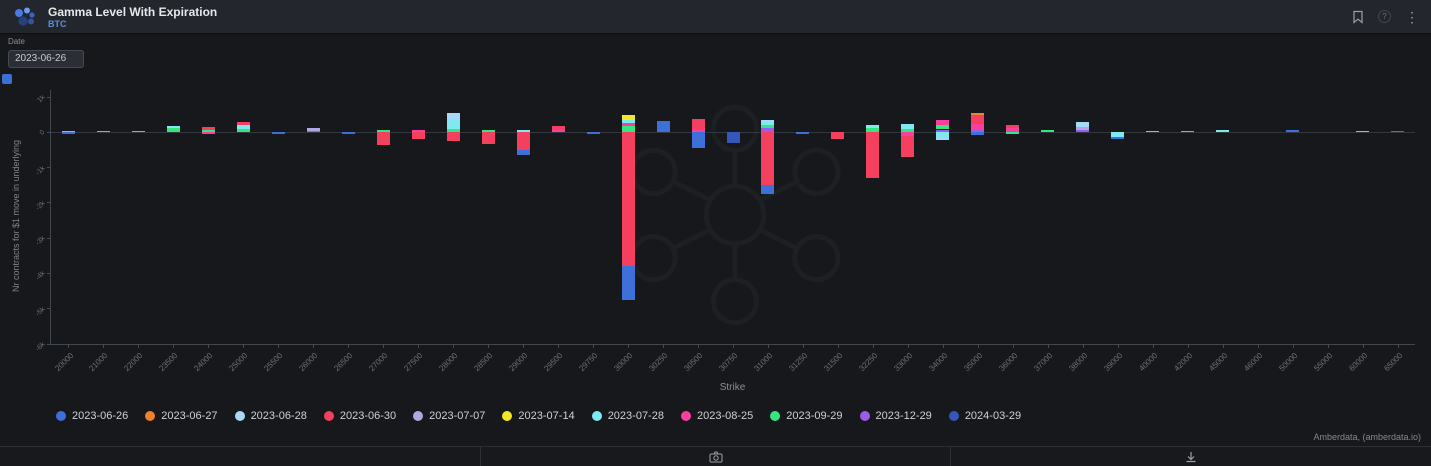  What do you see at coordinates (449, 416) in the screenshot?
I see `legend-item: 2023-07-07` at bounding box center [449, 416].